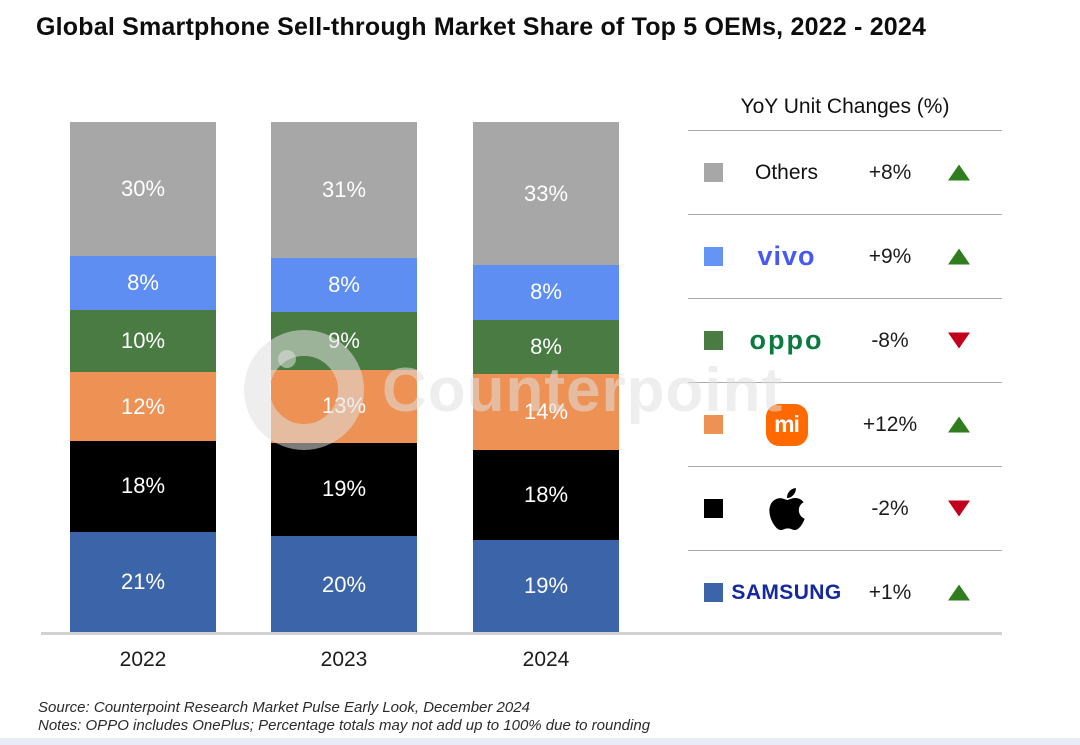  I want to click on yoy-change-value: -2%, so click(890, 508).